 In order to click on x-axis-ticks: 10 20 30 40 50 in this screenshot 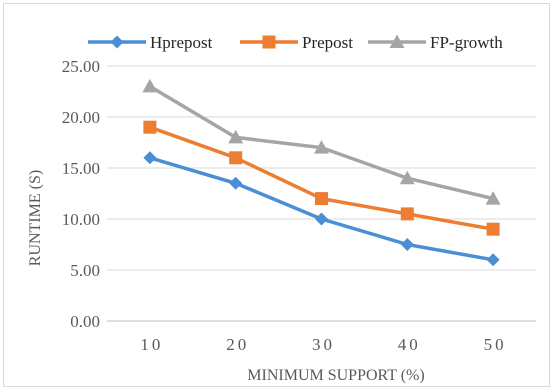, I will do `click(323, 344)`.